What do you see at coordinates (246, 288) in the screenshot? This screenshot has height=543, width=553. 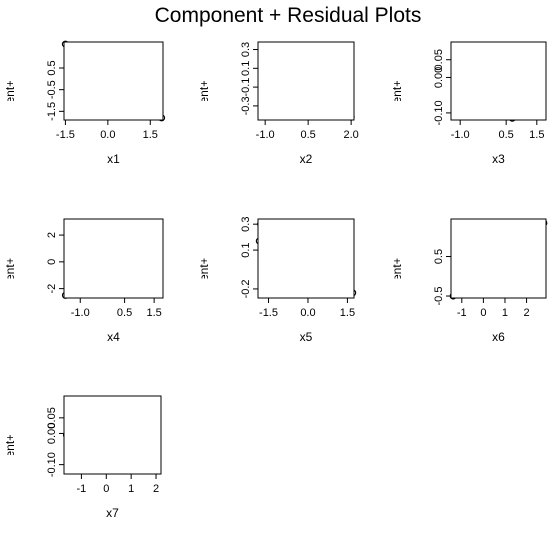 I see `y-tick-label: -0.2` at bounding box center [246, 288].